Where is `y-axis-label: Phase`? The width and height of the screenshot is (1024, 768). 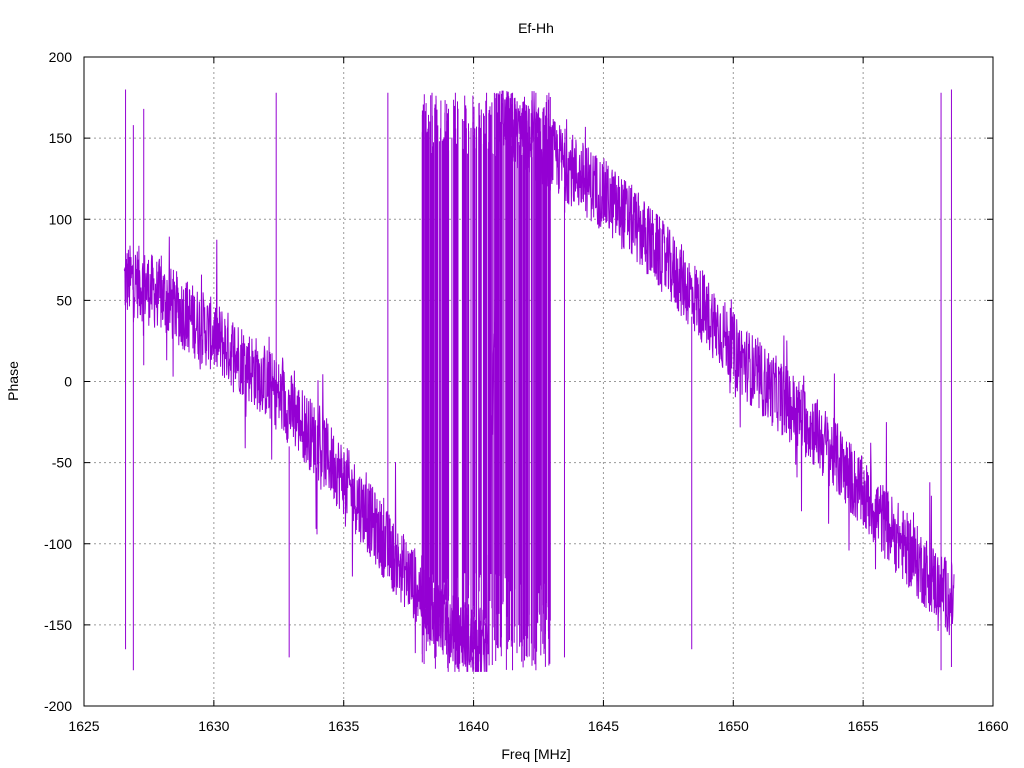 y-axis-label: Phase is located at coordinates (13, 381).